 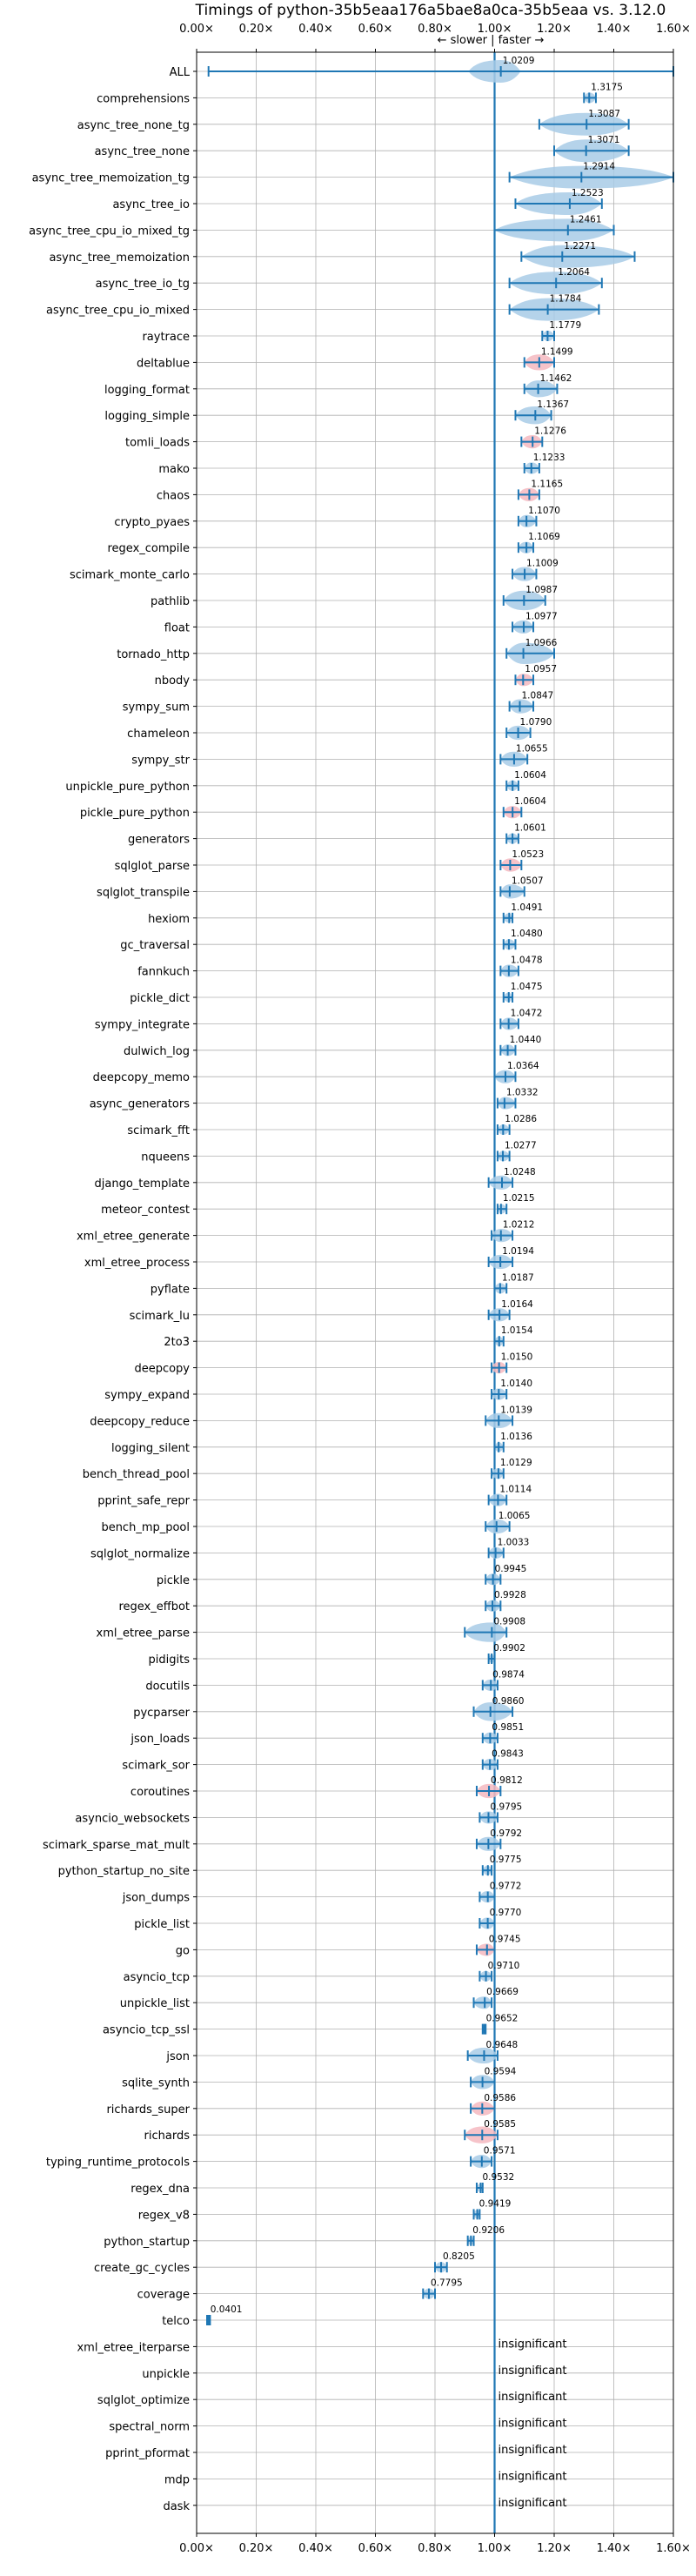 I want to click on value-label: 1.0507, so click(x=528, y=880).